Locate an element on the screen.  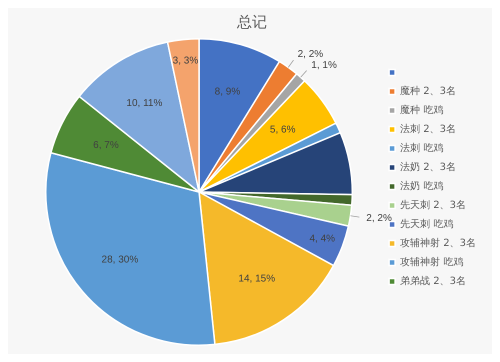
data-label: 8, 9% is located at coordinates (227, 92).